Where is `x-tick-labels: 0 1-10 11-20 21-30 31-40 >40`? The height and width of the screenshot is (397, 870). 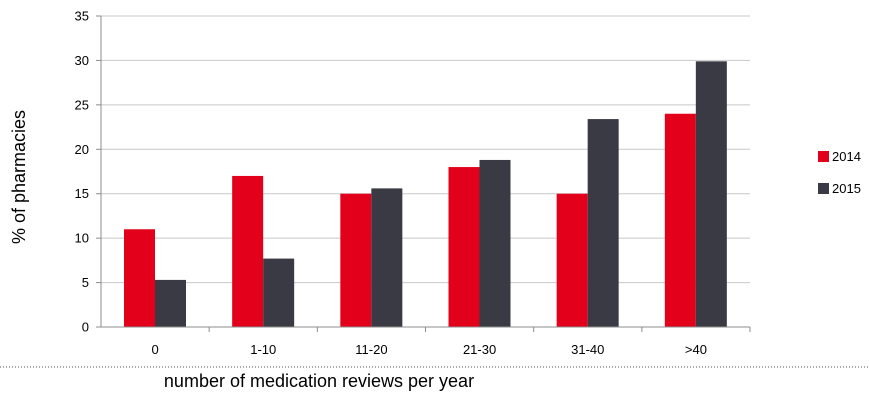
x-tick-labels: 0 1-10 11-20 21-30 31-40 >40 is located at coordinates (428, 349).